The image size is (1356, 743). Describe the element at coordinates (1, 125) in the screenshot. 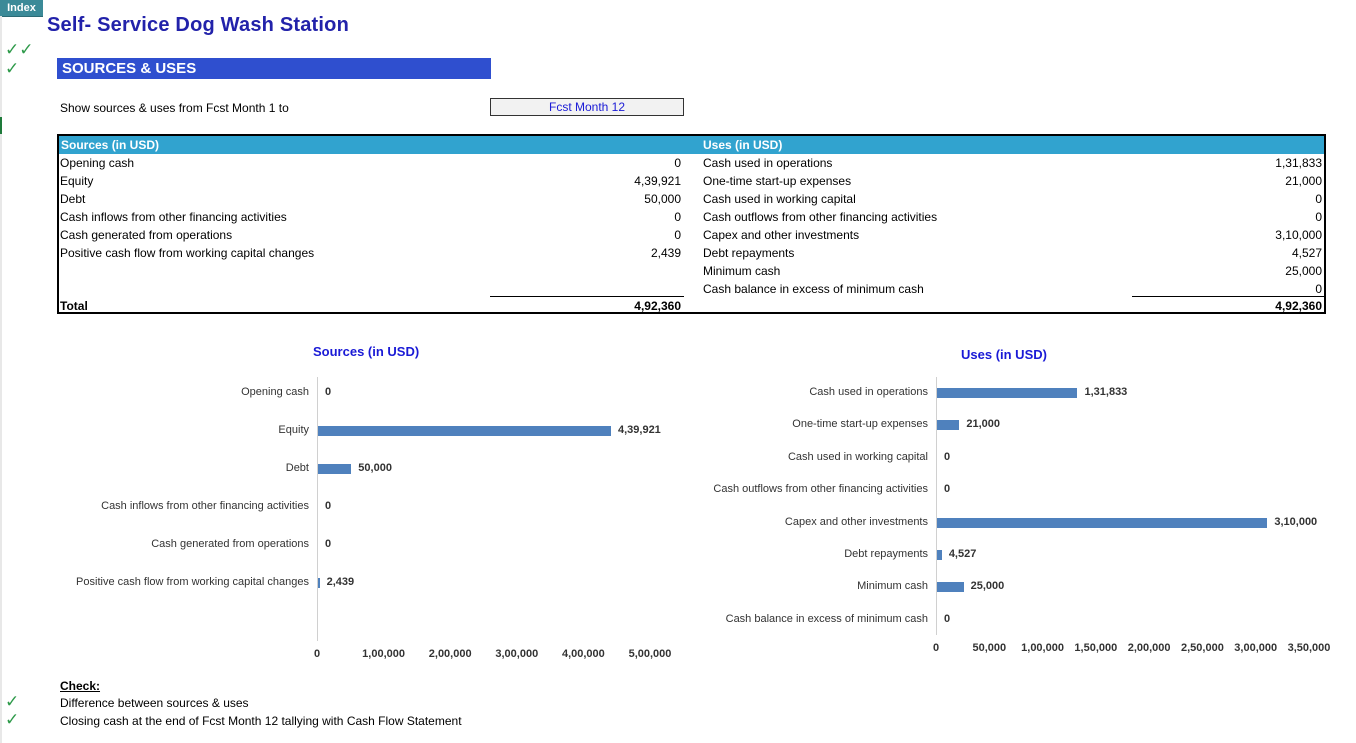

I see `left-margin-marker` at that location.